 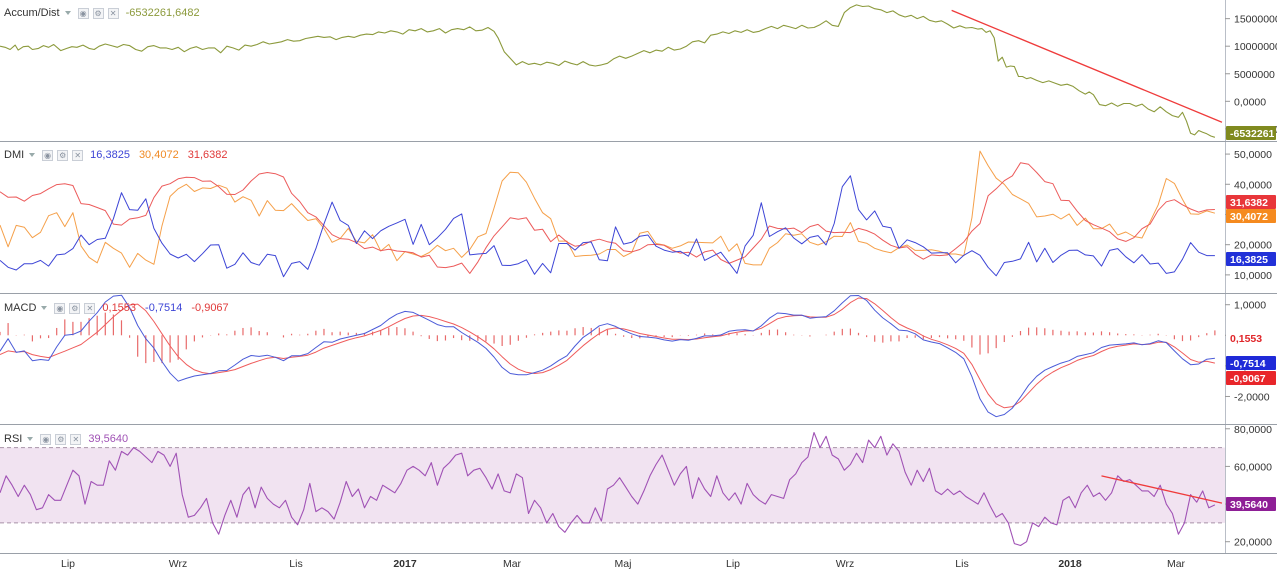 I want to click on x-tick-label-6: Lip, so click(x=733, y=564).